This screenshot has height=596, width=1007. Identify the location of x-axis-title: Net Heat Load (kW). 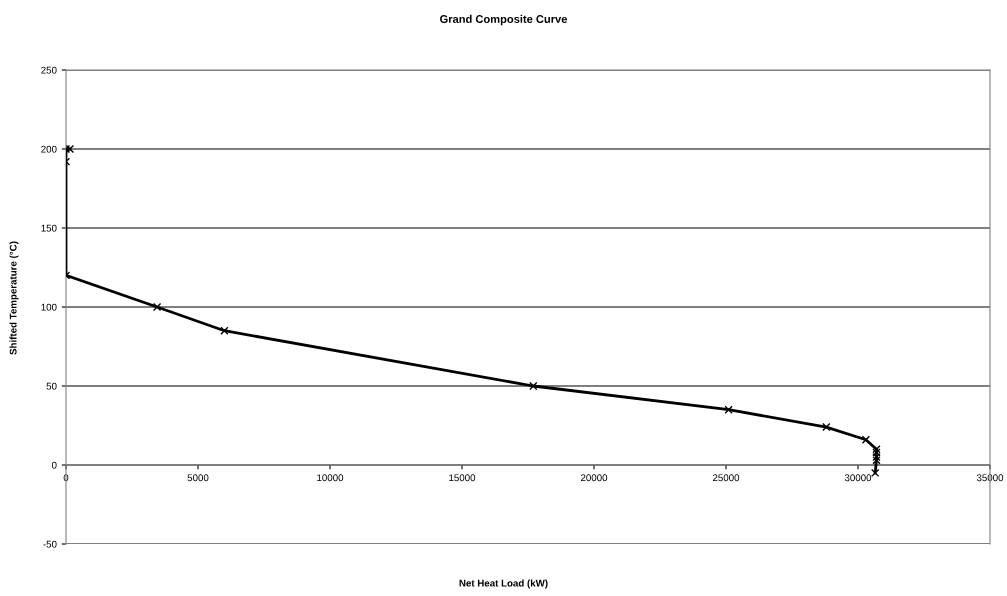
(503, 584).